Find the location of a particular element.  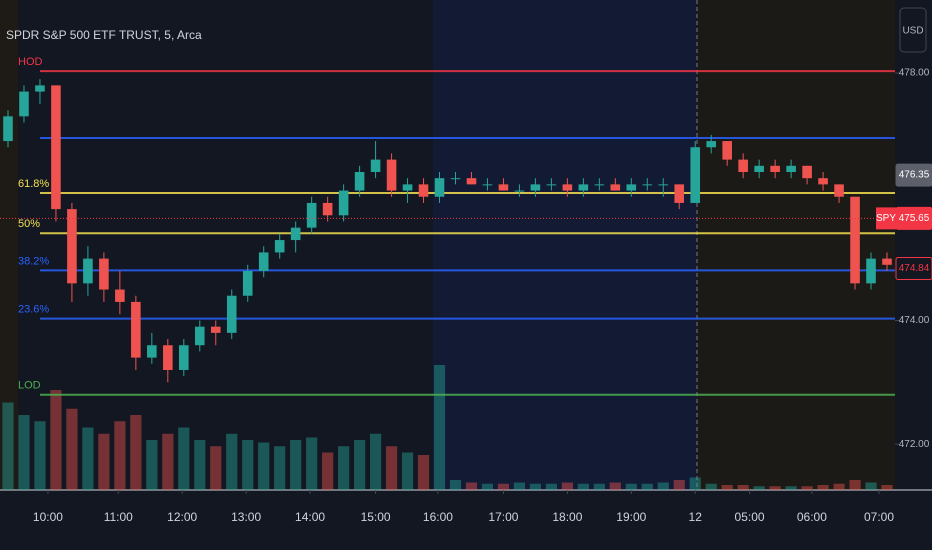

x-tick-label: 15:00 is located at coordinates (376, 517).